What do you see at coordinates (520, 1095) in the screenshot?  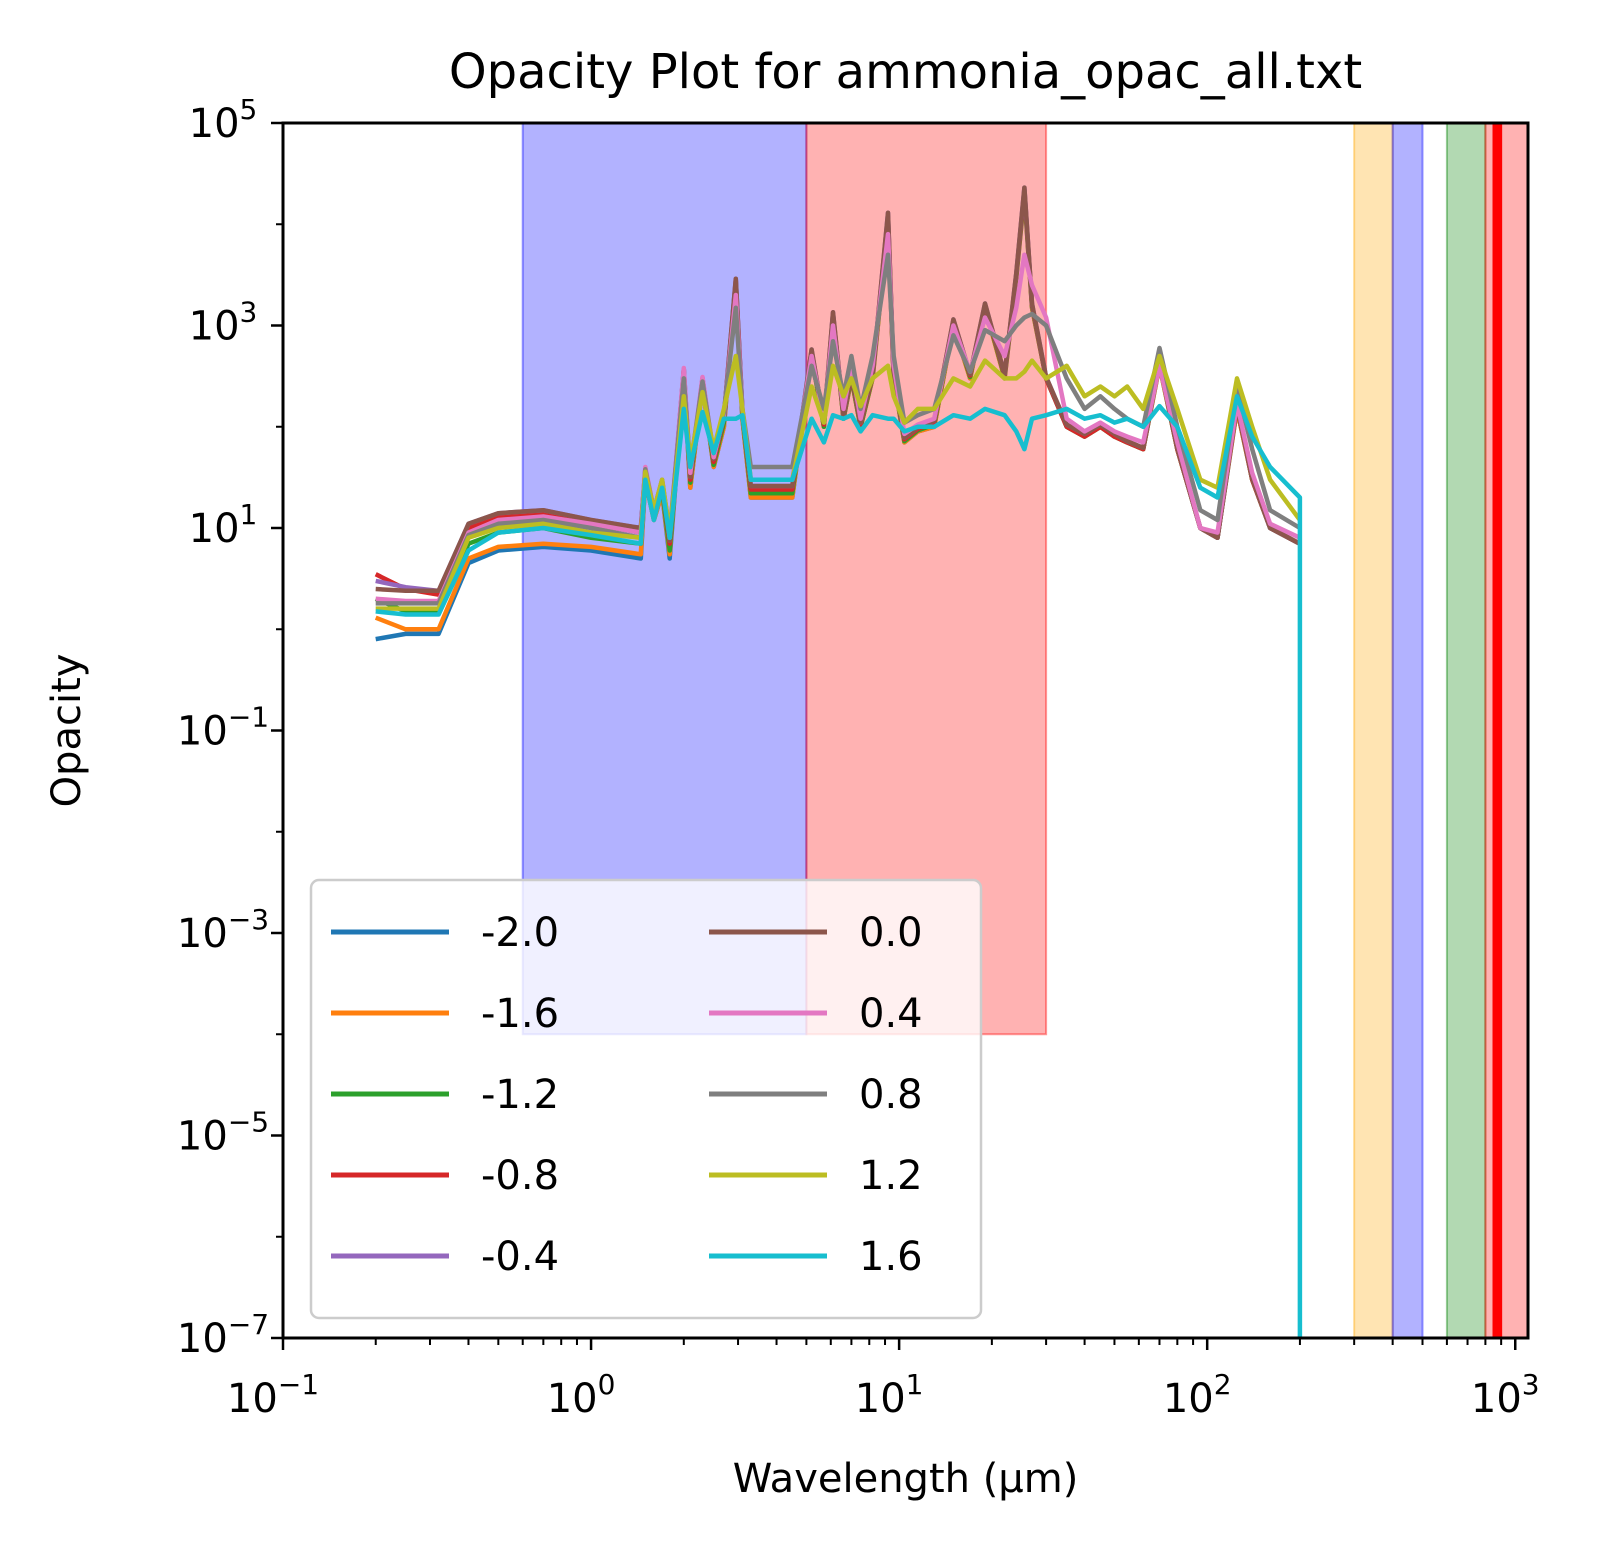 I see `legend-label: -1.2` at bounding box center [520, 1095].